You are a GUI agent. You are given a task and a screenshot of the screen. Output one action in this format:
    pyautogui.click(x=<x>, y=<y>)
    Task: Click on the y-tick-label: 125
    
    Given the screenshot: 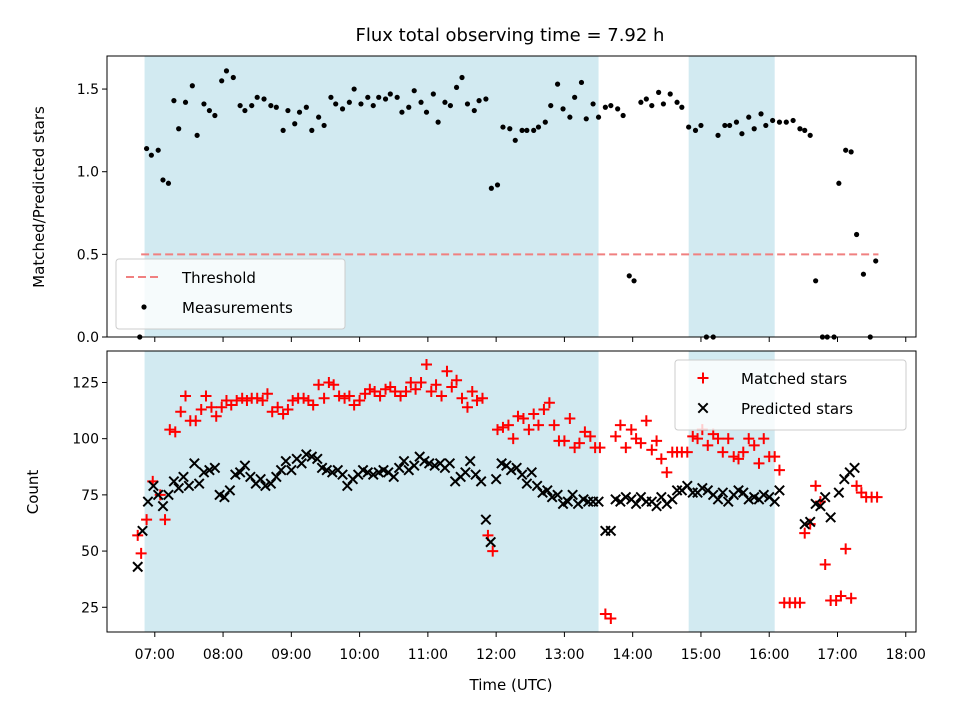 What is the action you would take?
    pyautogui.click(x=85, y=383)
    